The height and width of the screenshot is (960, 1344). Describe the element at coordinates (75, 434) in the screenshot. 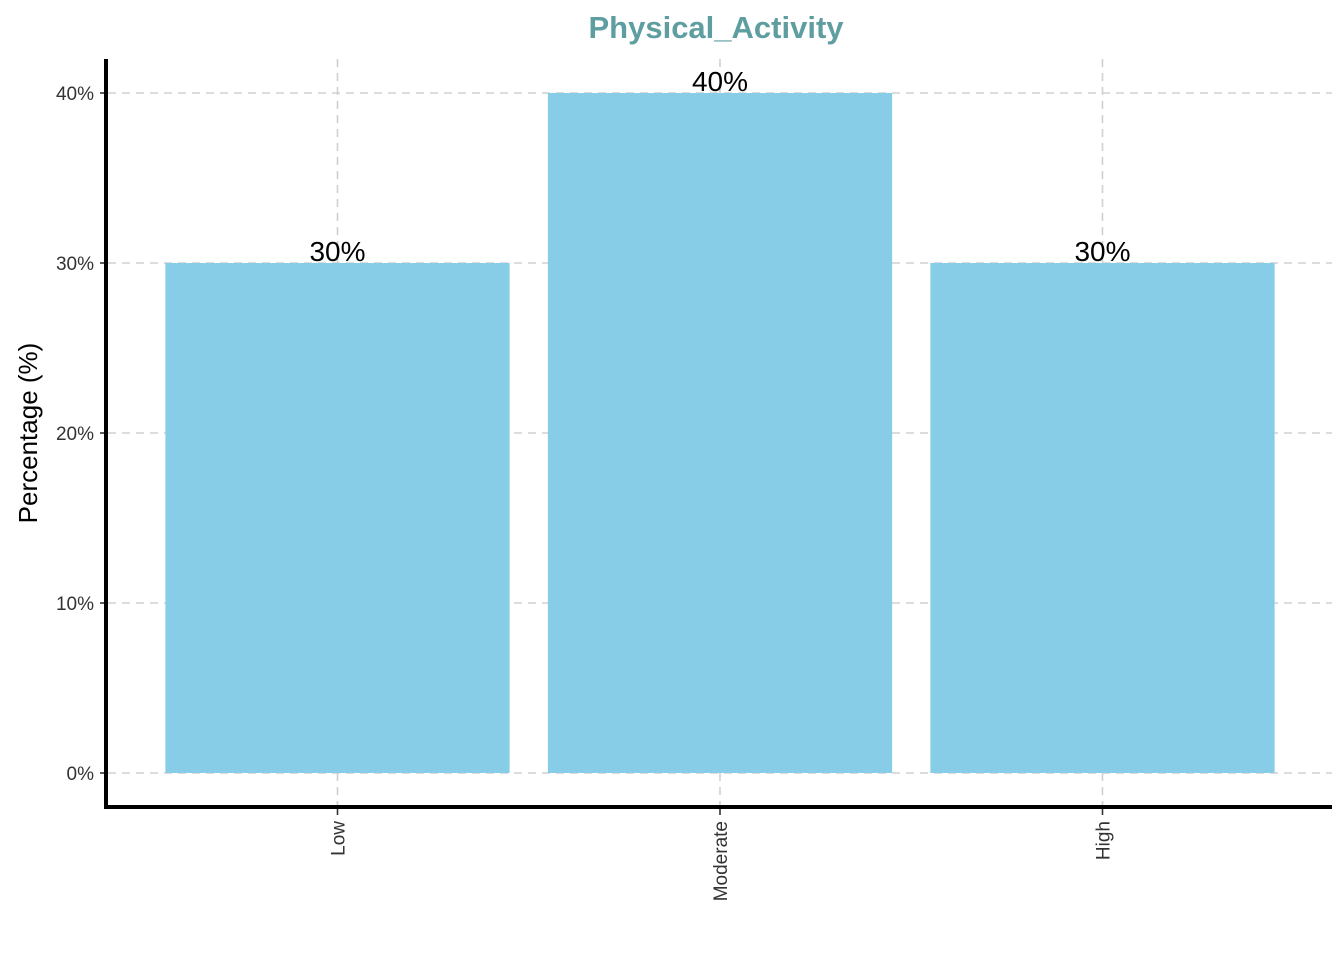

I see `y-tick-label: 20%` at that location.